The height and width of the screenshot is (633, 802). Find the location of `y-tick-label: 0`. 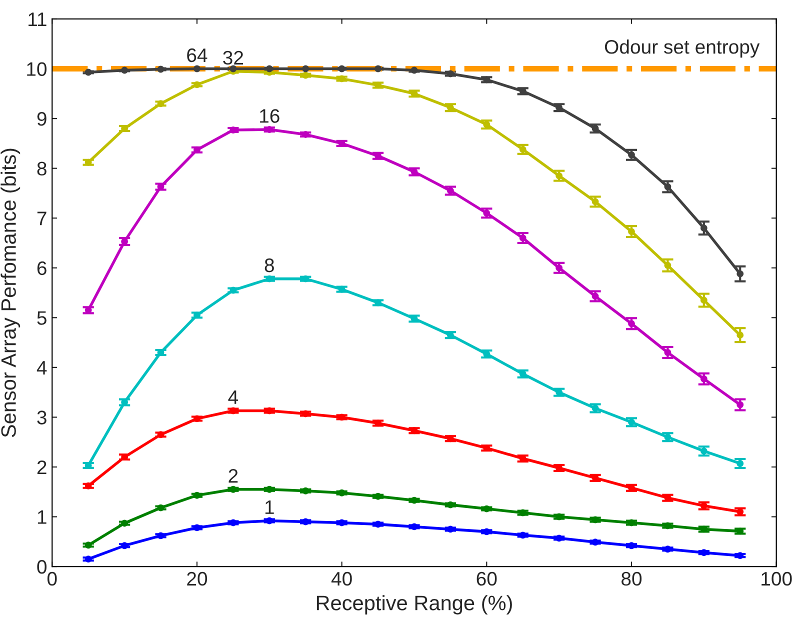

y-tick-label: 0 is located at coordinates (42, 567).